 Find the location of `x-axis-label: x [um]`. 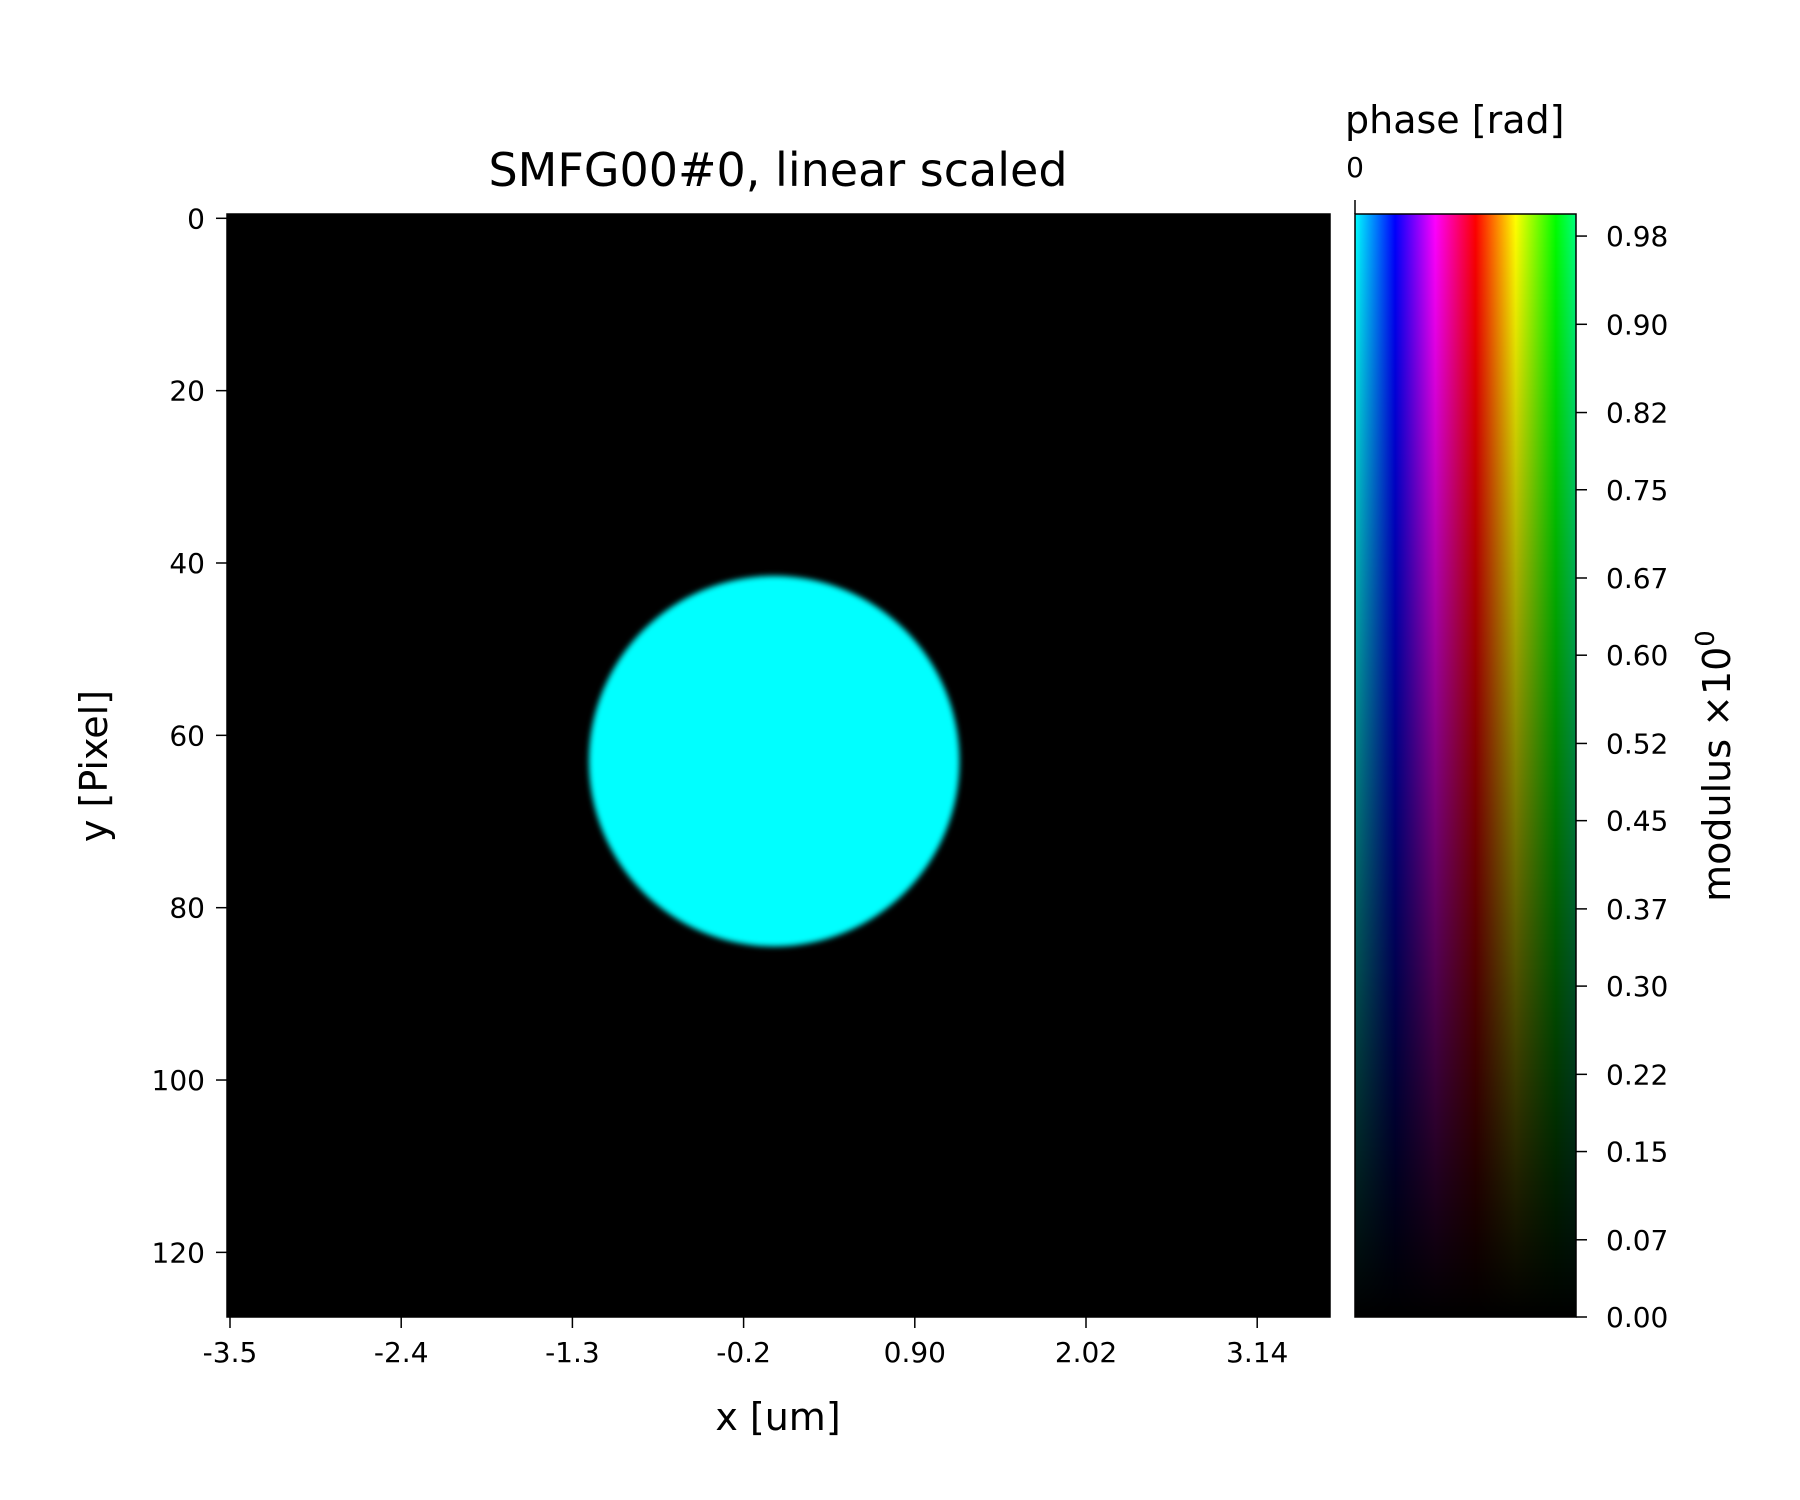

x-axis-label: x [um] is located at coordinates (777, 1417).